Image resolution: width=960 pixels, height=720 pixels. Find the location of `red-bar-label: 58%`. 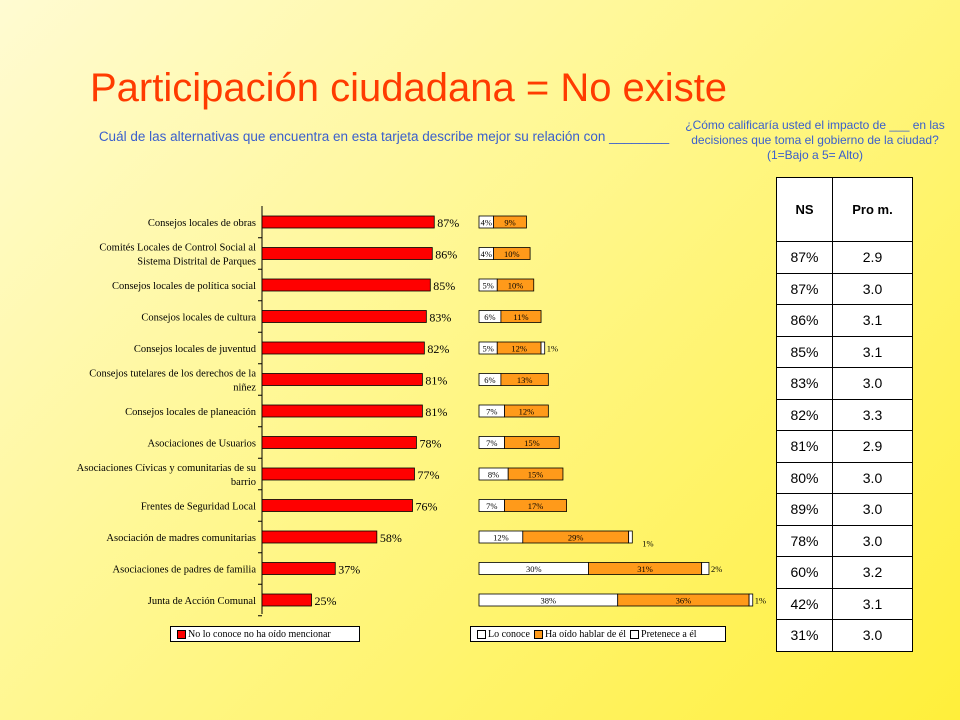

red-bar-label: 58% is located at coordinates (391, 538).